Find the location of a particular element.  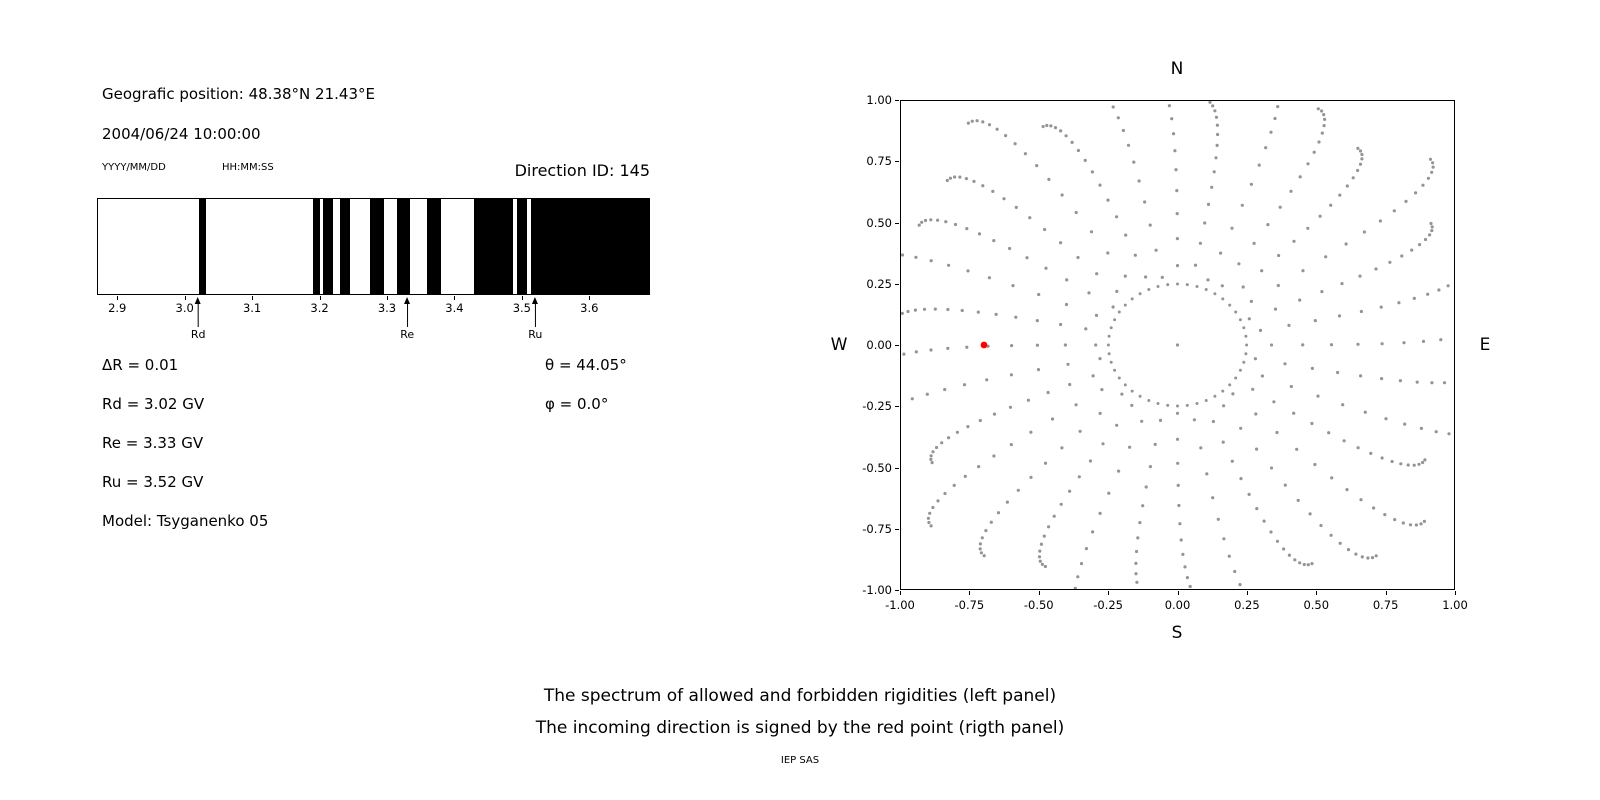

y-tick-label: -0.50 is located at coordinates (877, 467).